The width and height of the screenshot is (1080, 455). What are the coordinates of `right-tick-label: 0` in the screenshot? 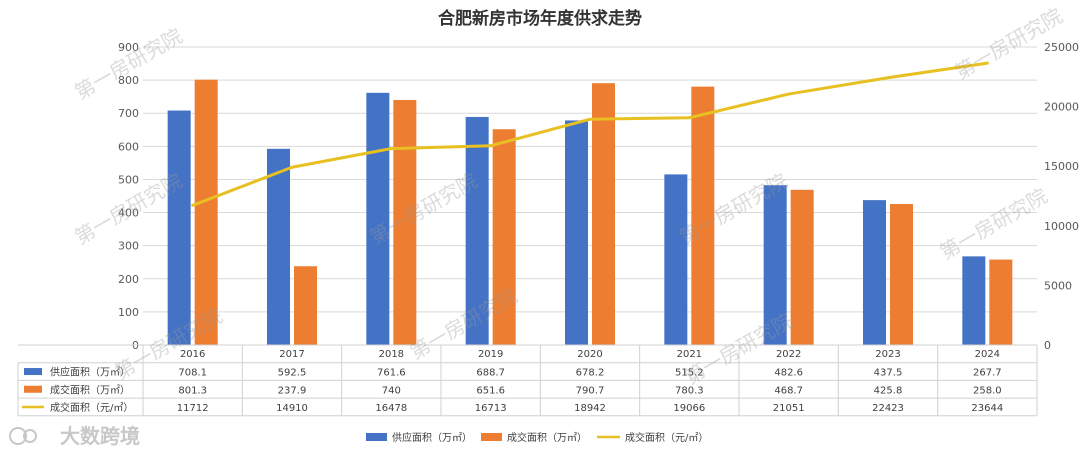 It's located at (1047, 345).